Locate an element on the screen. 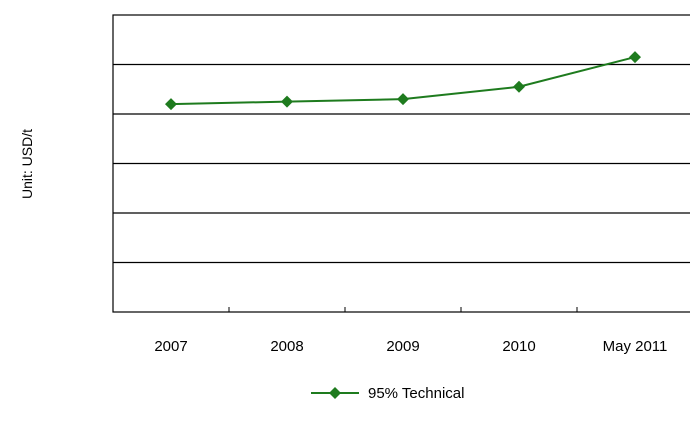 Image resolution: width=690 pixels, height=428 pixels. x-tick-label: 2009 is located at coordinates (402, 346).